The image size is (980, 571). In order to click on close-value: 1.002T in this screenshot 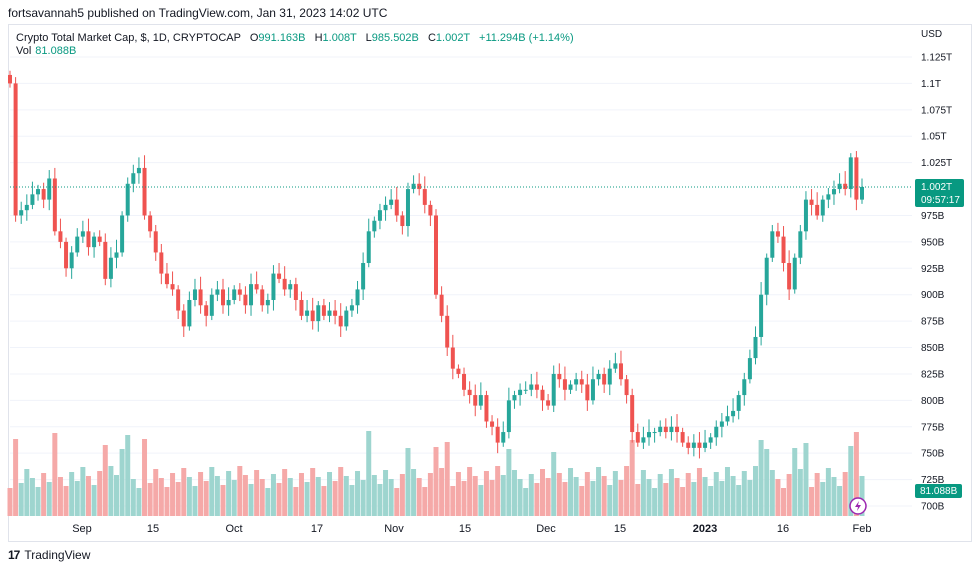, I will do `click(452, 38)`.